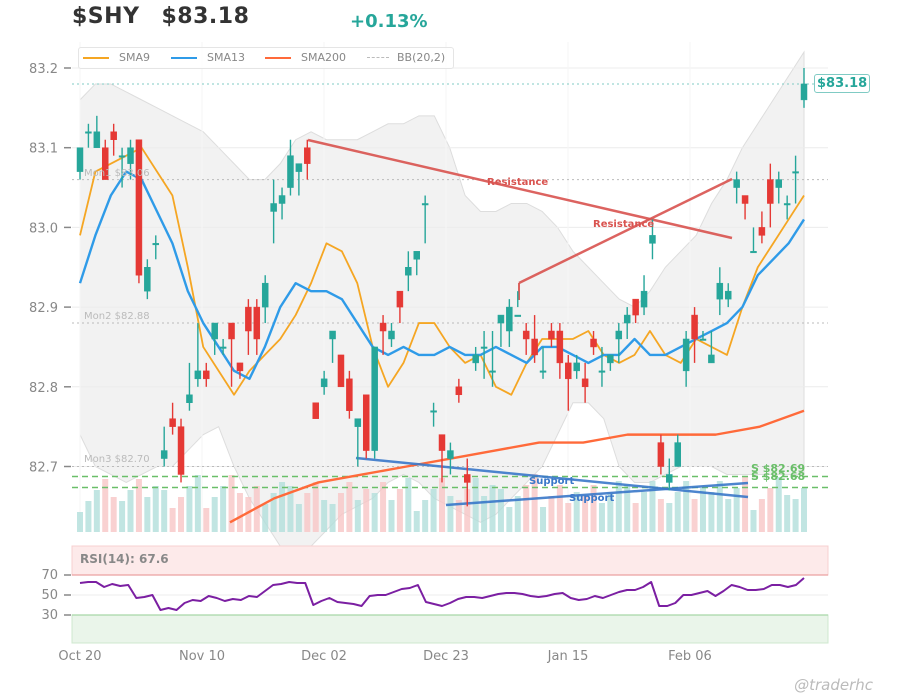 Image resolution: width=900 pixels, height=700 pixels. What do you see at coordinates (43, 468) in the screenshot?
I see `svg-text: 82.7` at bounding box center [43, 468].